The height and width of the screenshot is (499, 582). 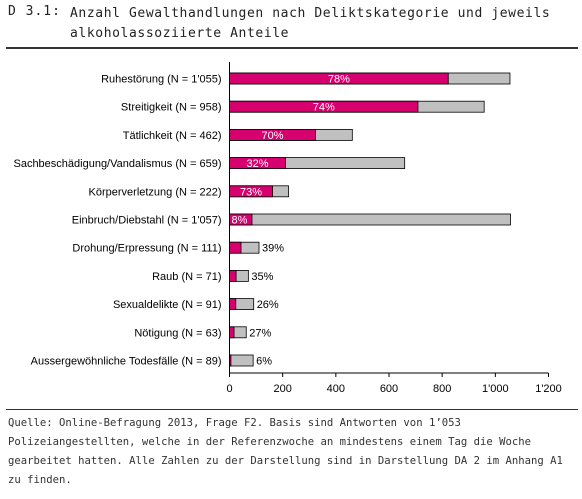 I want to click on category-label: Körperverletzung (N = 222), so click(x=155, y=192).